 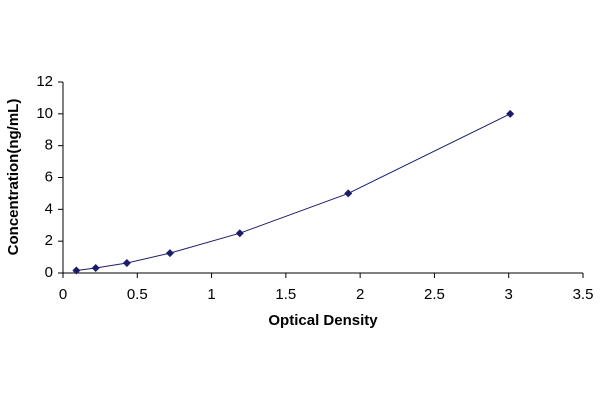 What do you see at coordinates (49, 240) in the screenshot?
I see `y-tick-label: 2` at bounding box center [49, 240].